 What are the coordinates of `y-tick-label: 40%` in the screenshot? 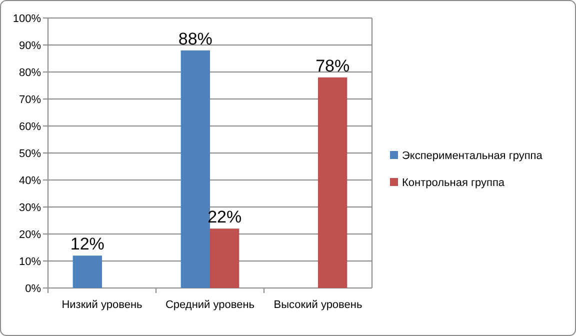 It's located at (30, 180).